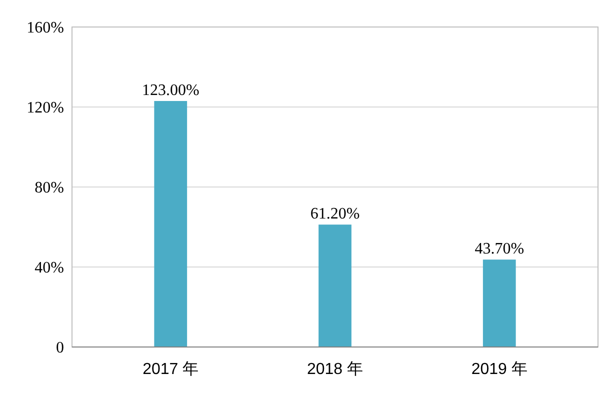 The height and width of the screenshot is (394, 609). Describe the element at coordinates (499, 369) in the screenshot. I see `x-tick-label: 2019 年` at that location.